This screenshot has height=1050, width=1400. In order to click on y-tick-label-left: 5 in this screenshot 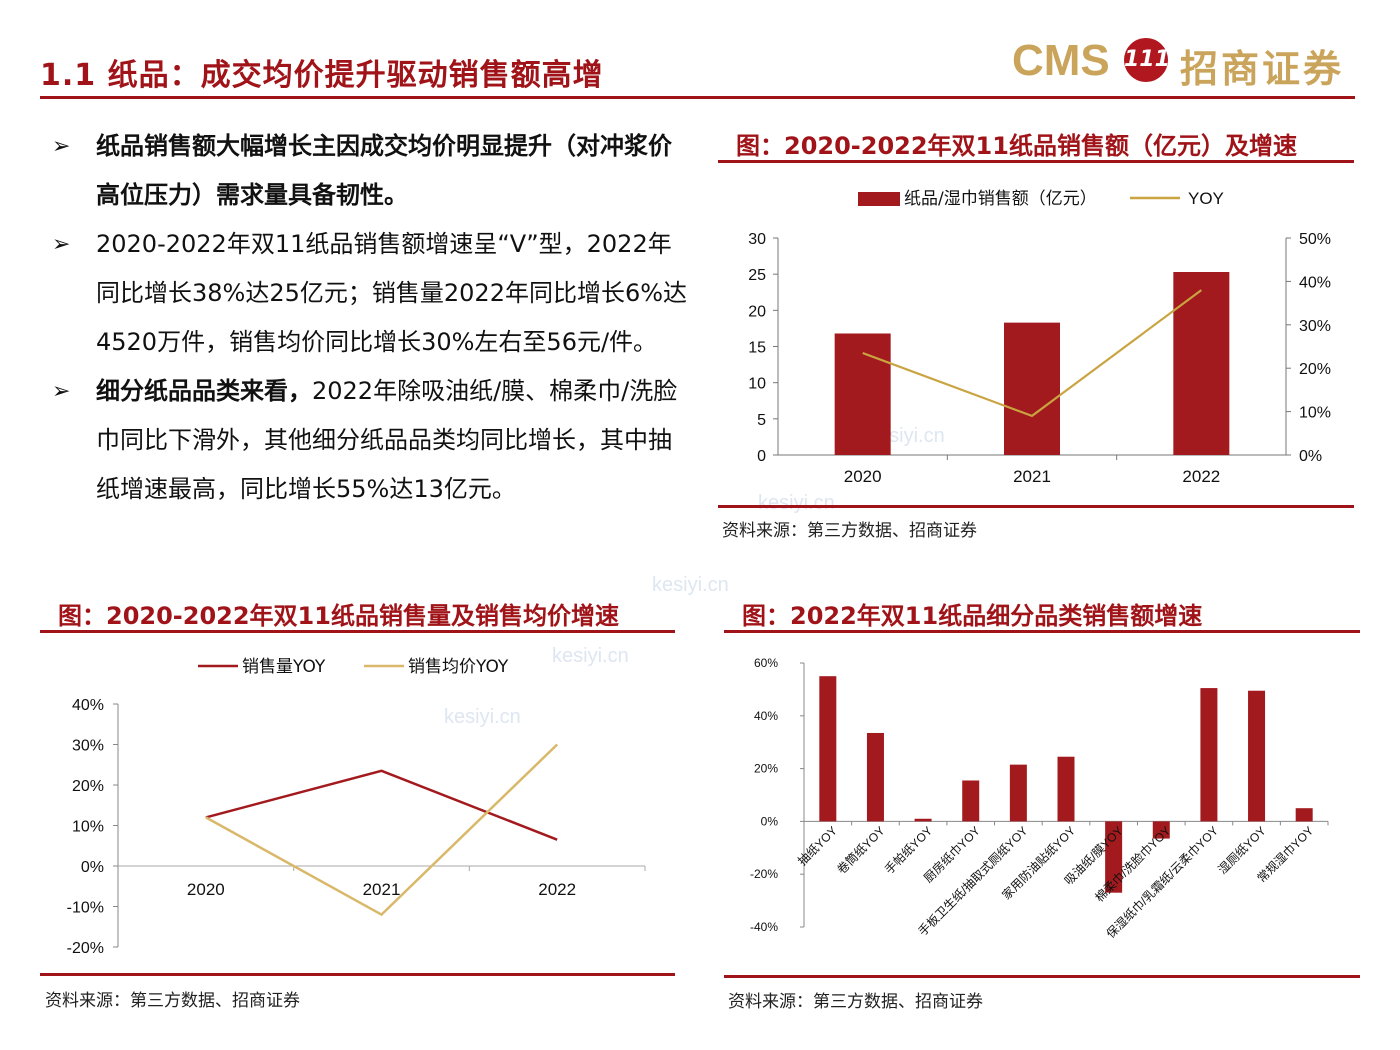, I will do `click(761, 420)`.